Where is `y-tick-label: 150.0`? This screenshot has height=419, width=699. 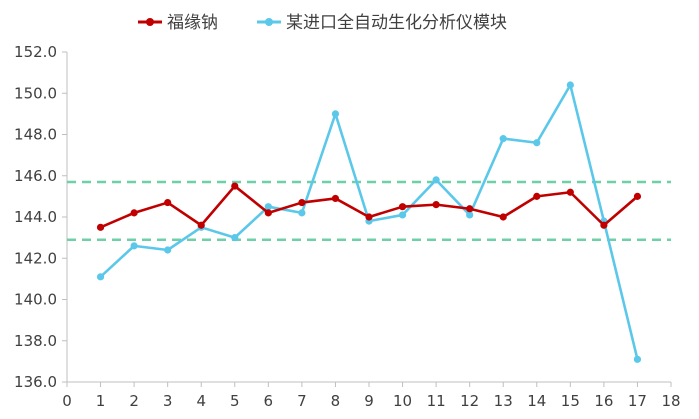
y-tick-label: 150.0 is located at coordinates (35, 93).